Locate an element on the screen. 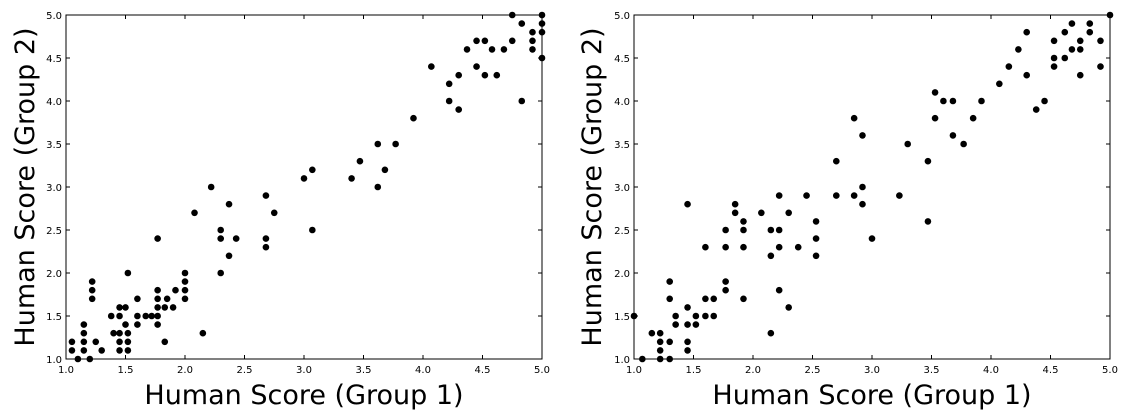 The image size is (1123, 413). y-tick-label: 2.5 is located at coordinates (622, 231).